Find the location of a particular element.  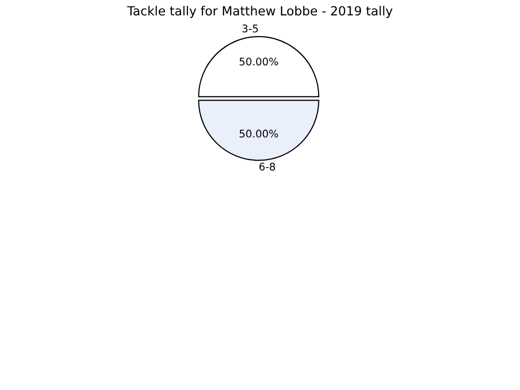

chart-title: Tackle tally for Matthew Lobbe - 2019 tally is located at coordinates (259, 12).